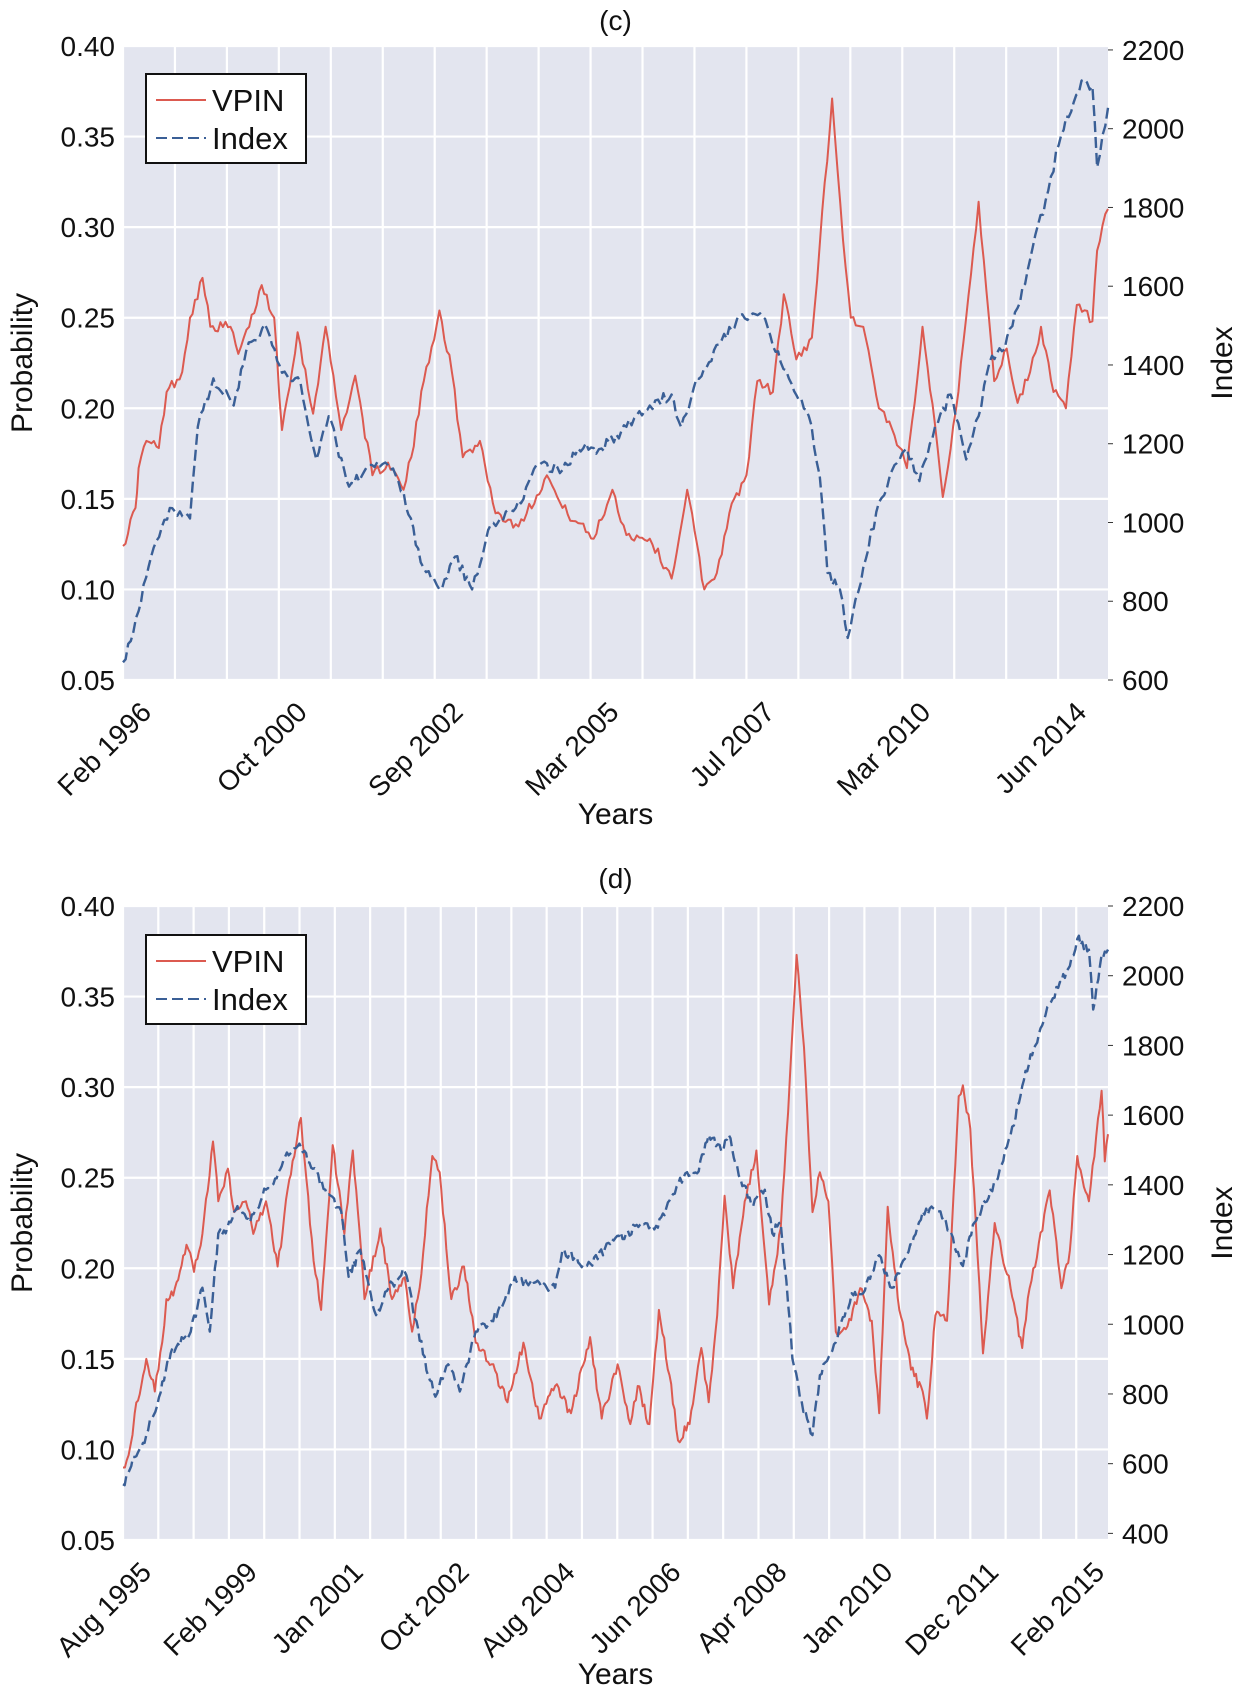  What do you see at coordinates (210, 1609) in the screenshot?
I see `x-tick-label: Feb 1999` at bounding box center [210, 1609].